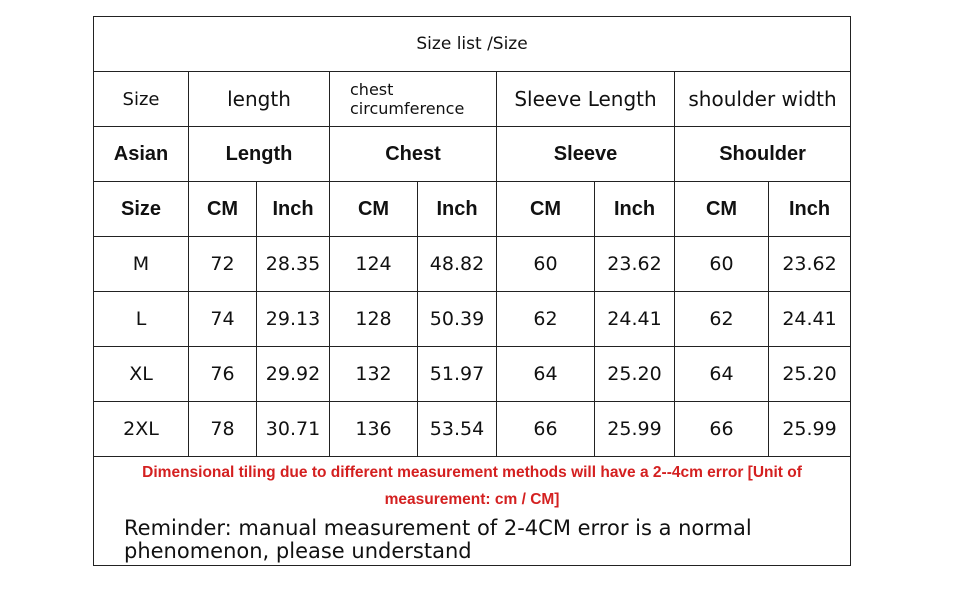  I want to click on group-asian: Asian, so click(141, 154).